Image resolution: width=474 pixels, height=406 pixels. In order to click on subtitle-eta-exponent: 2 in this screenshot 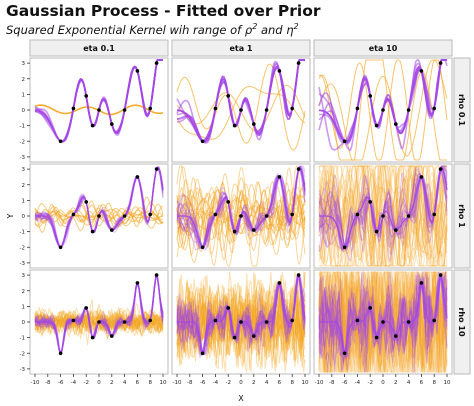, I will do `click(296, 26)`.